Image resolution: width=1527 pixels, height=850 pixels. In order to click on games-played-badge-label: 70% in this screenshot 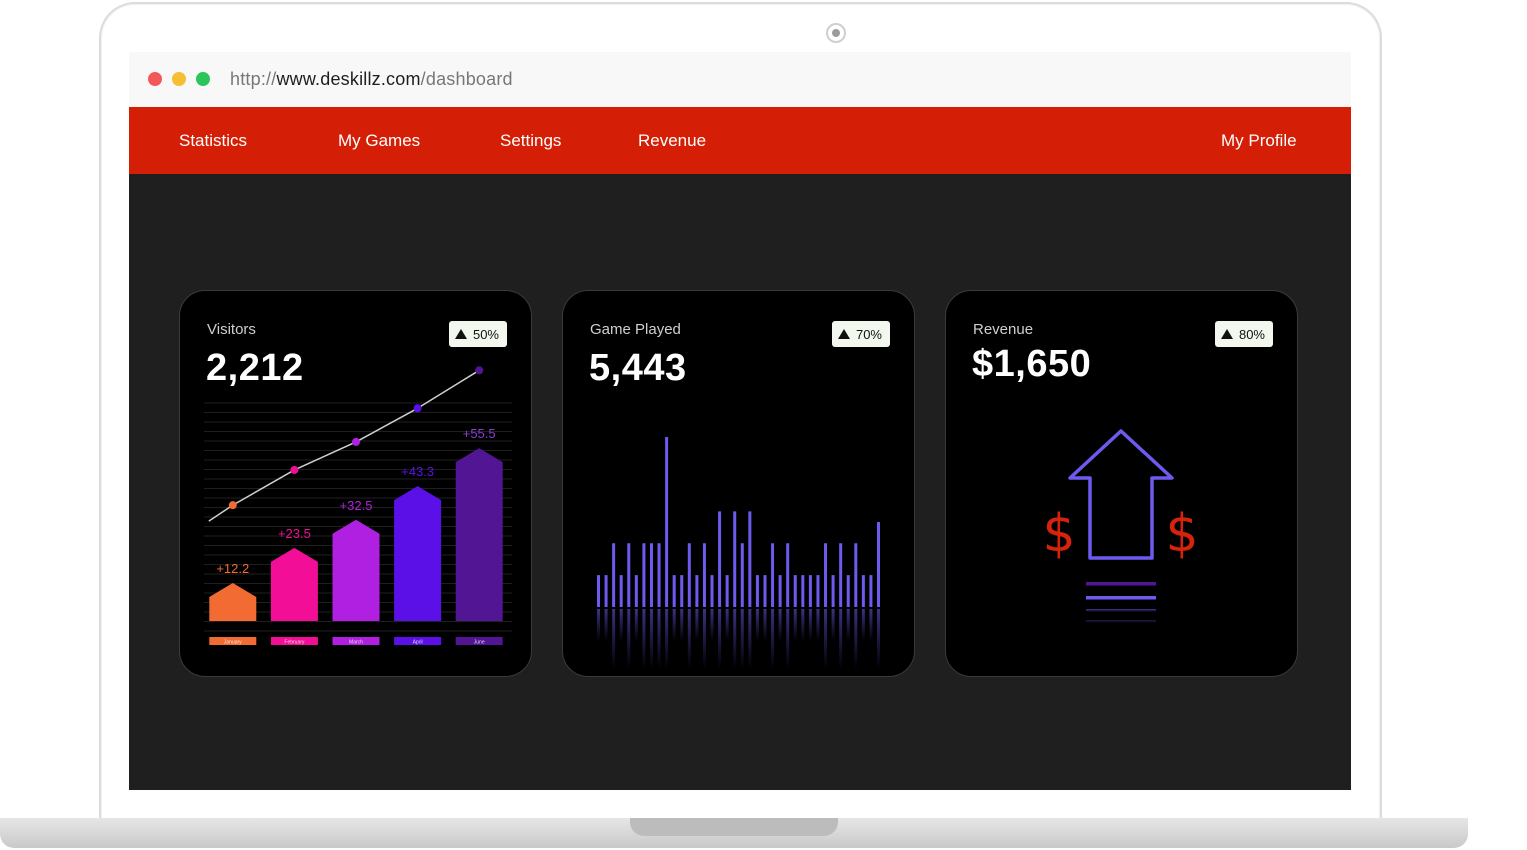, I will do `click(868, 334)`.